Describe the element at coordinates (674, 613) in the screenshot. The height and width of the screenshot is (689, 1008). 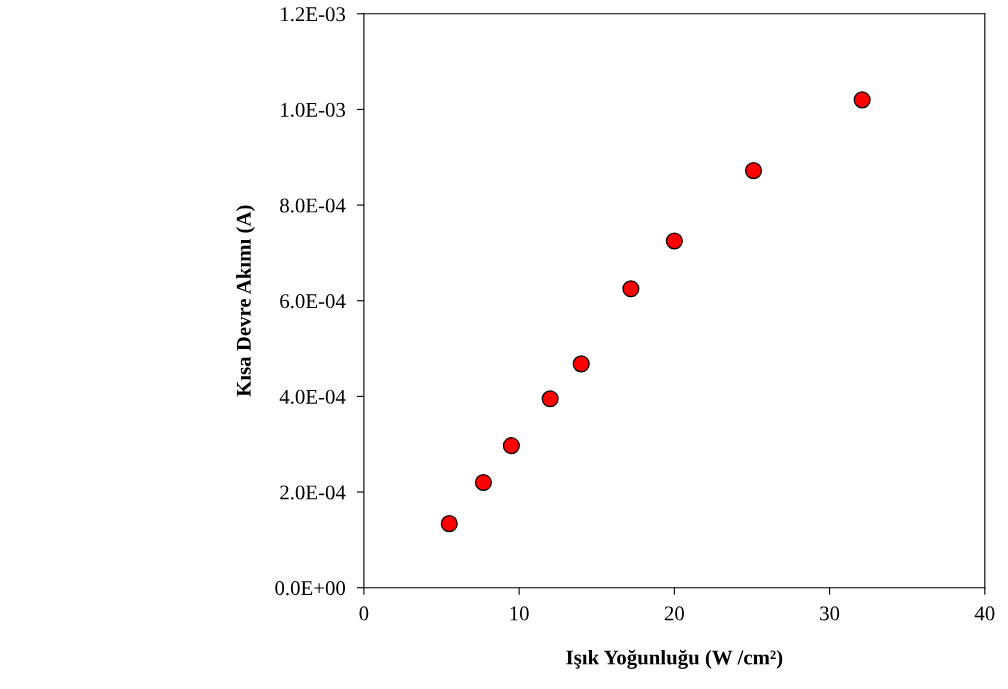
I see `x-tick-label: 20` at that location.